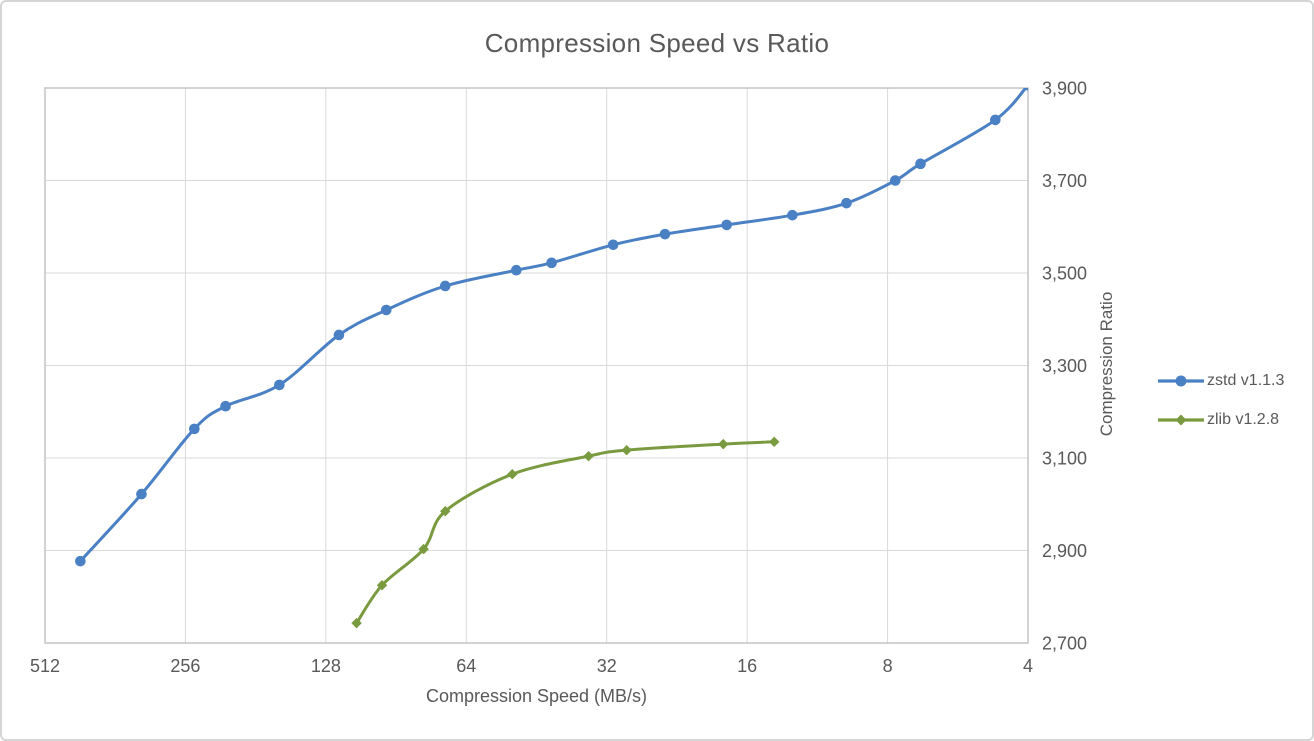 The image size is (1314, 741). Describe the element at coordinates (1028, 666) in the screenshot. I see `x-tick-label: 4` at that location.